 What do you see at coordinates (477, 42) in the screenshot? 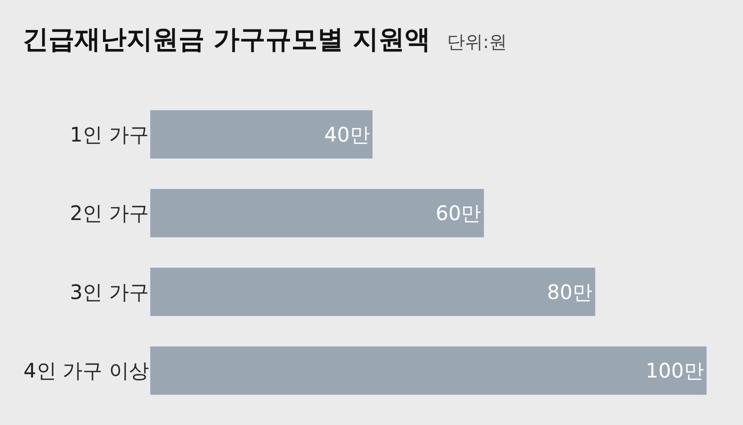
I see `chart-subtitle: 단위:원` at bounding box center [477, 42].